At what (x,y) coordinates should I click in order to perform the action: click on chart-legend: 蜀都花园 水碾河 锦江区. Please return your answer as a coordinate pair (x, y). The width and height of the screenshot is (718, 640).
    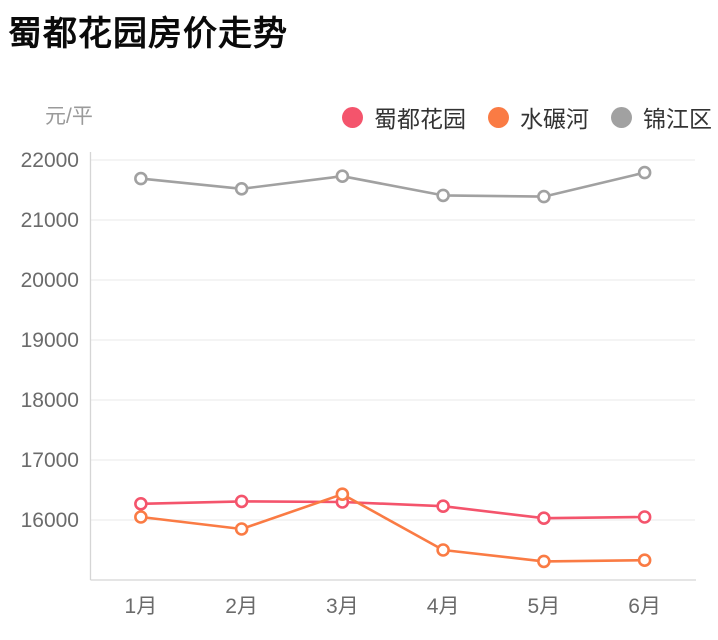
    Looking at the image, I should click on (527, 117).